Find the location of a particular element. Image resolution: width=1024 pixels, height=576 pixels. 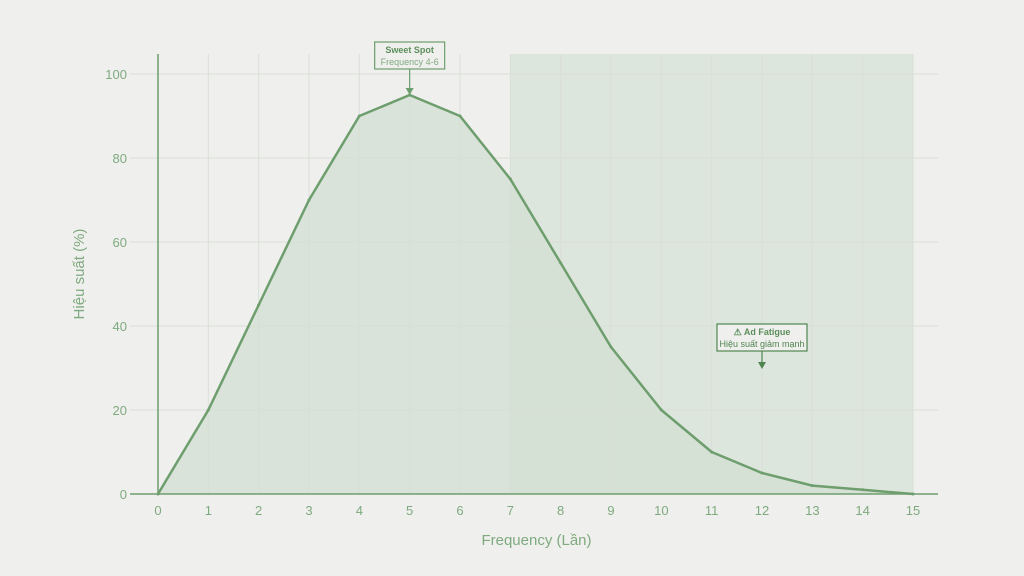

sweet-spot-subtitle: Frequency 4-6 is located at coordinates (410, 62).